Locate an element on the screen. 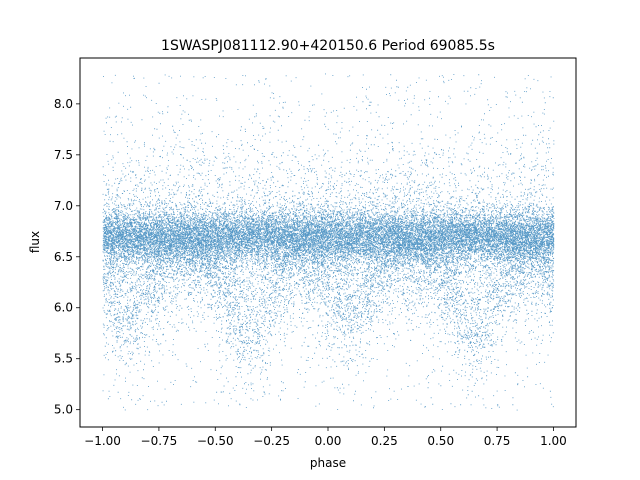  y-axis-ticks: 5.0 5.5 6.0 6.5 7.0 7.5 8.0 is located at coordinates (67, 257).